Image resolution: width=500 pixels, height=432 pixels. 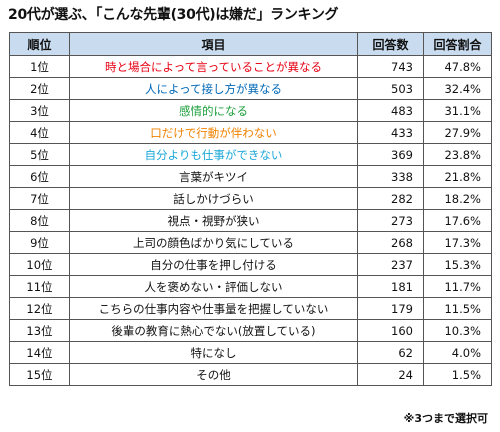 I want to click on percent-cell: 47.8%, so click(x=457, y=66).